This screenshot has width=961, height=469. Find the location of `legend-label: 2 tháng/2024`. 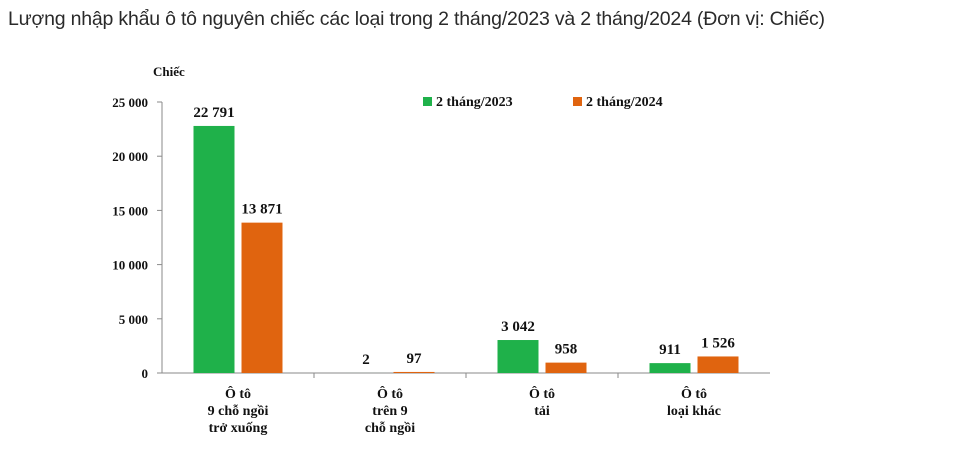

legend-label: 2 tháng/2024 is located at coordinates (624, 102).